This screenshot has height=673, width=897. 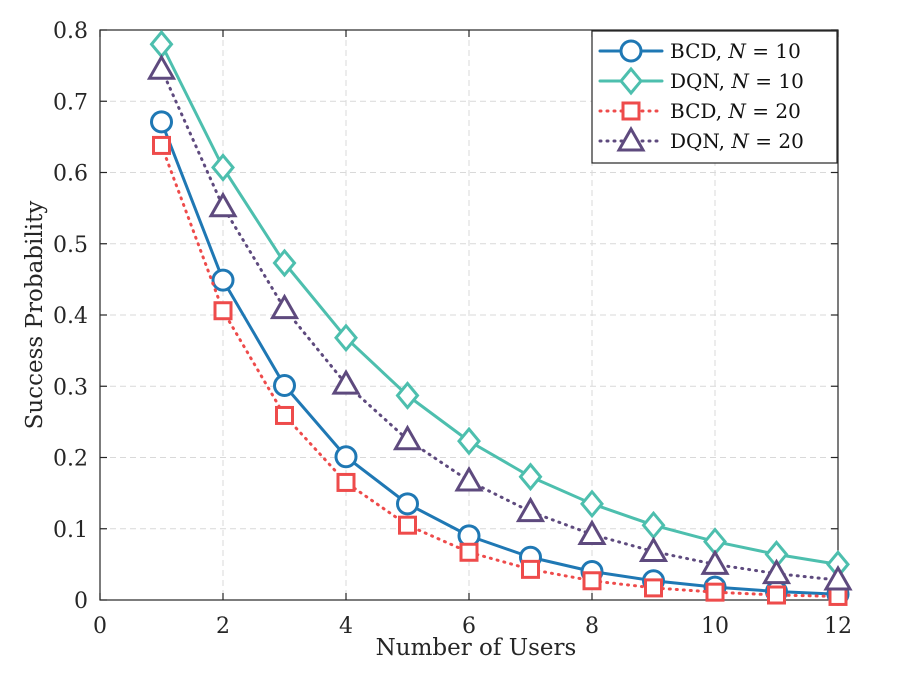 What do you see at coordinates (70, 459) in the screenshot?
I see `y-tick-label: 0.2` at bounding box center [70, 459].